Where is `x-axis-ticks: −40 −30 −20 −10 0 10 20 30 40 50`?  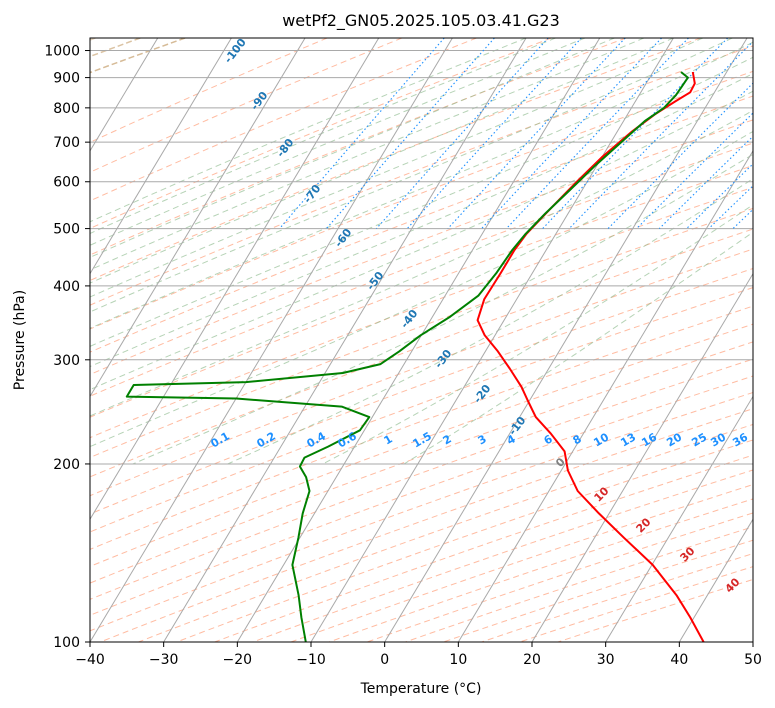 x-axis-ticks: −40 −30 −20 −10 0 10 20 30 40 50 is located at coordinates (418, 655).